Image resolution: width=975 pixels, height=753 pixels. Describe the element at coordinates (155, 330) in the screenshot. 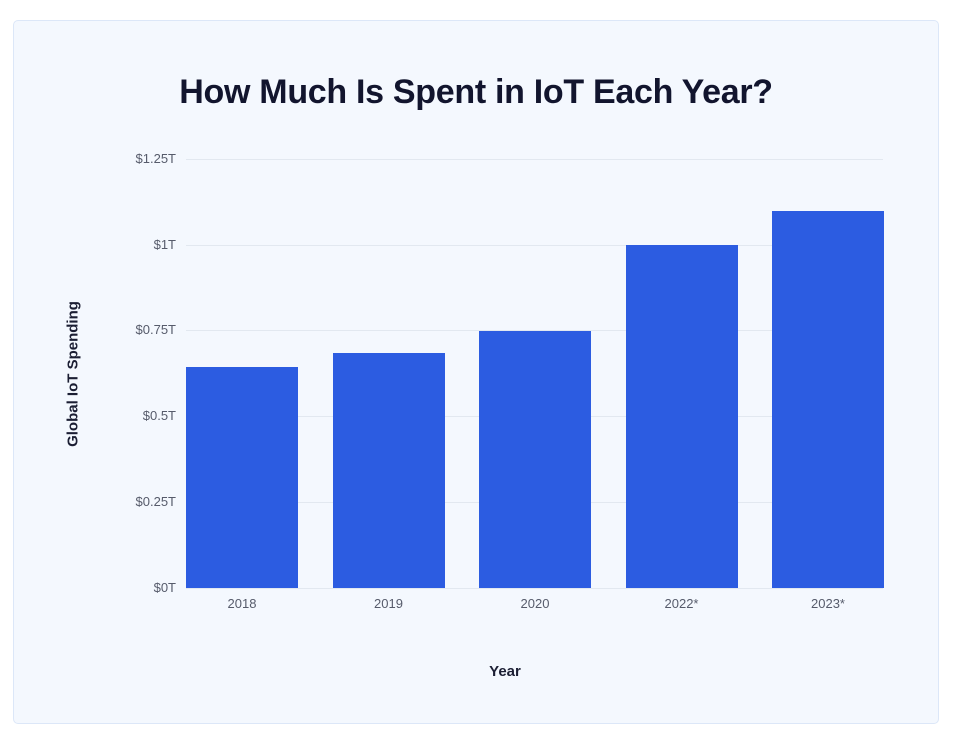

I see `y-tick-label: $0.75T` at that location.